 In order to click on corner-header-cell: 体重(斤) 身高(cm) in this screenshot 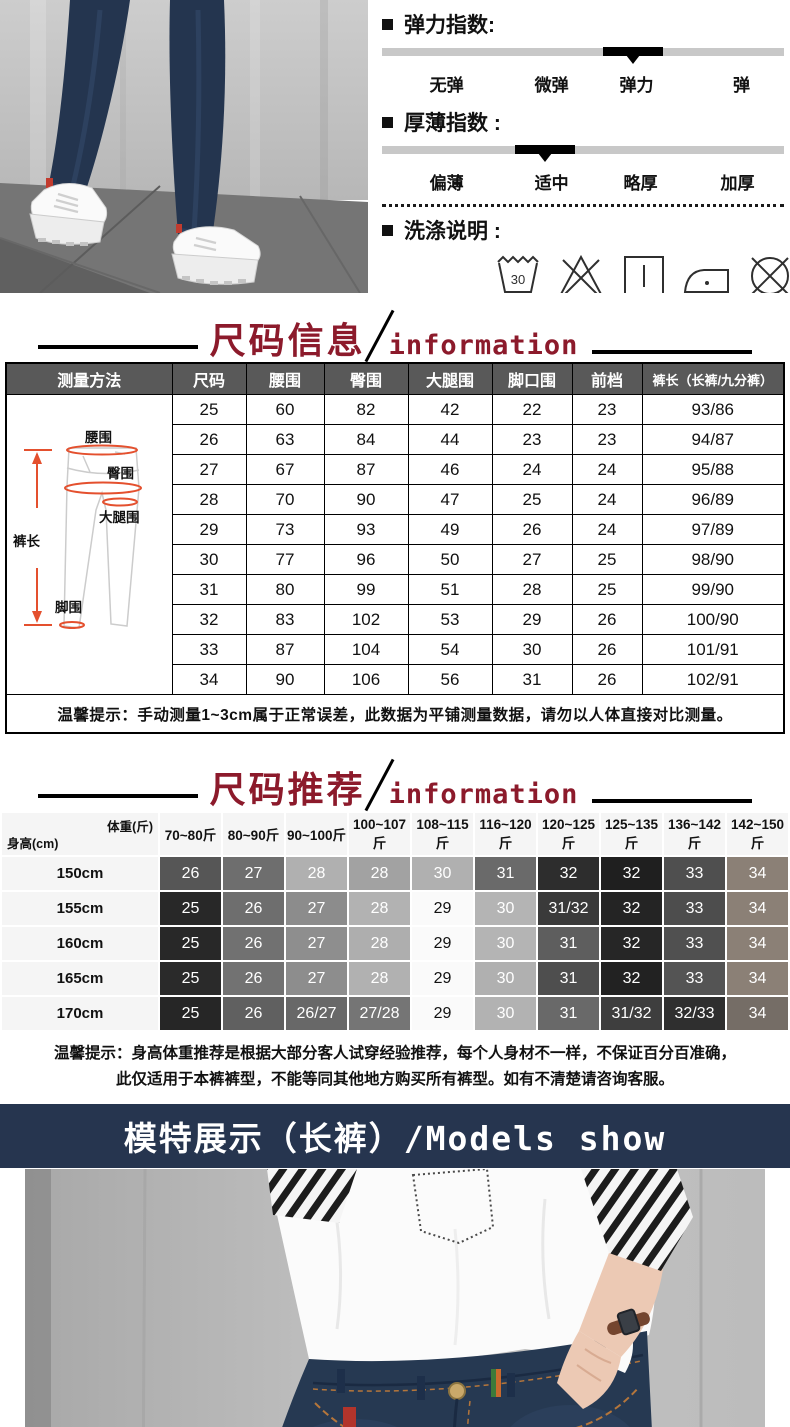, I will do `click(80, 834)`.